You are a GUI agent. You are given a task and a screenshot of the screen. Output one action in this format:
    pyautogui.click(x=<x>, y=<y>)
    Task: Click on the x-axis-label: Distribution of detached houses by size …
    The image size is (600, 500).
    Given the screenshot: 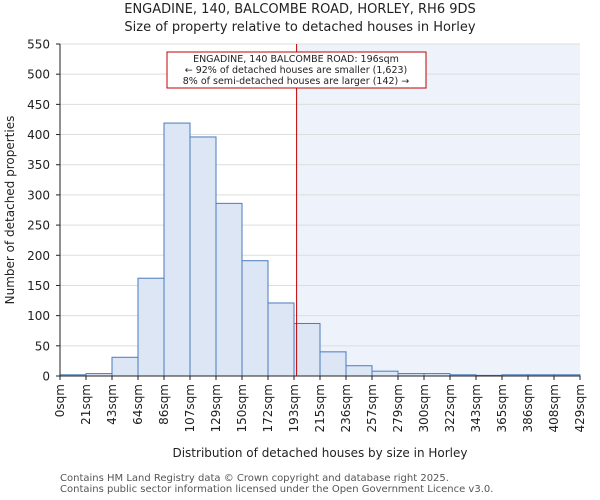 What is the action you would take?
    pyautogui.click(x=319, y=453)
    